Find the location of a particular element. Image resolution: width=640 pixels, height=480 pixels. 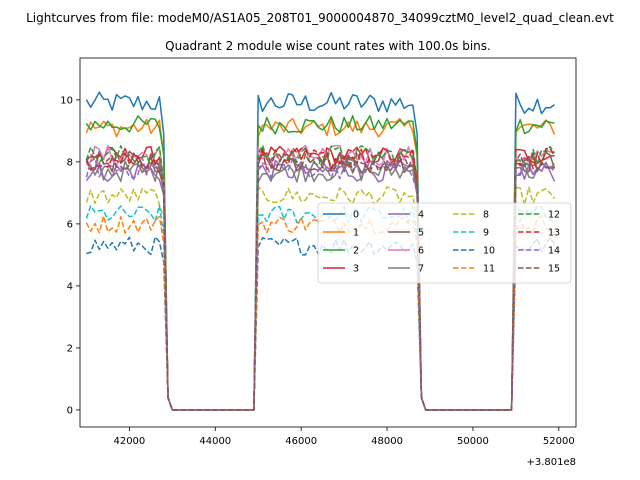

x-axis: 42000 44000 46000 48000 50000 52000 is located at coordinates (344, 437).